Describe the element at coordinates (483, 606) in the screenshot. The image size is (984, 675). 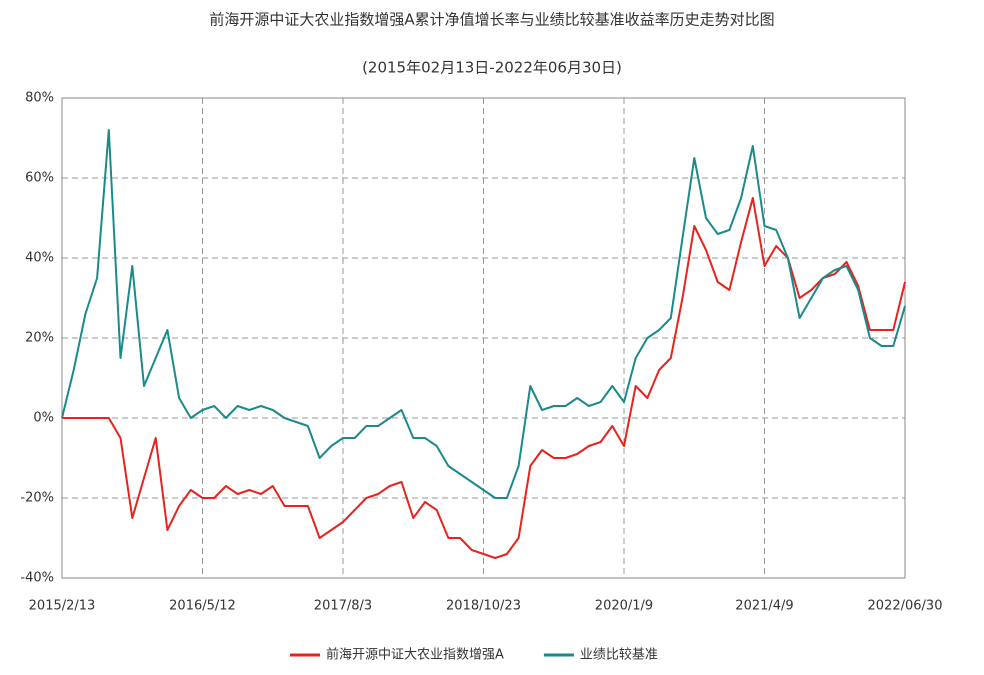
I see `x-tick-label: 2018/10/23` at that location.